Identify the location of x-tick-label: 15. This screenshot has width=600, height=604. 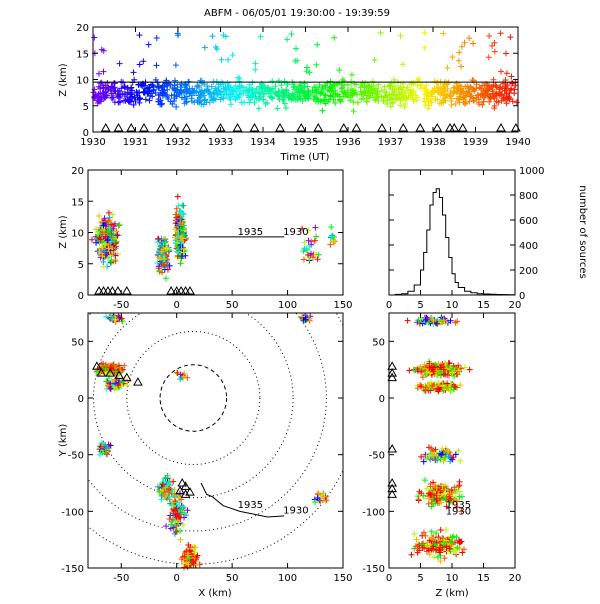
(483, 305).